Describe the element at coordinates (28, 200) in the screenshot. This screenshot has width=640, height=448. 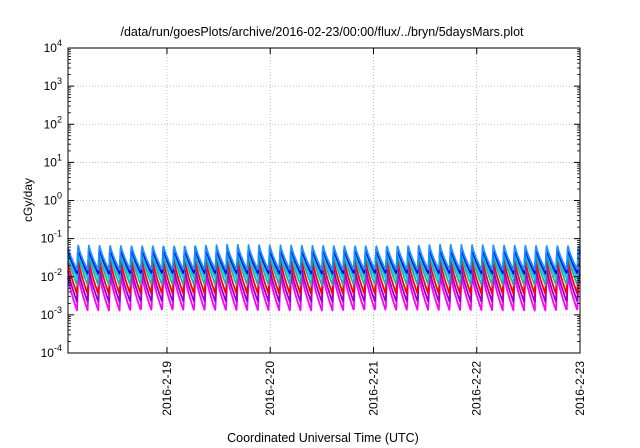
I see `y-axis-label: cGy/day` at that location.